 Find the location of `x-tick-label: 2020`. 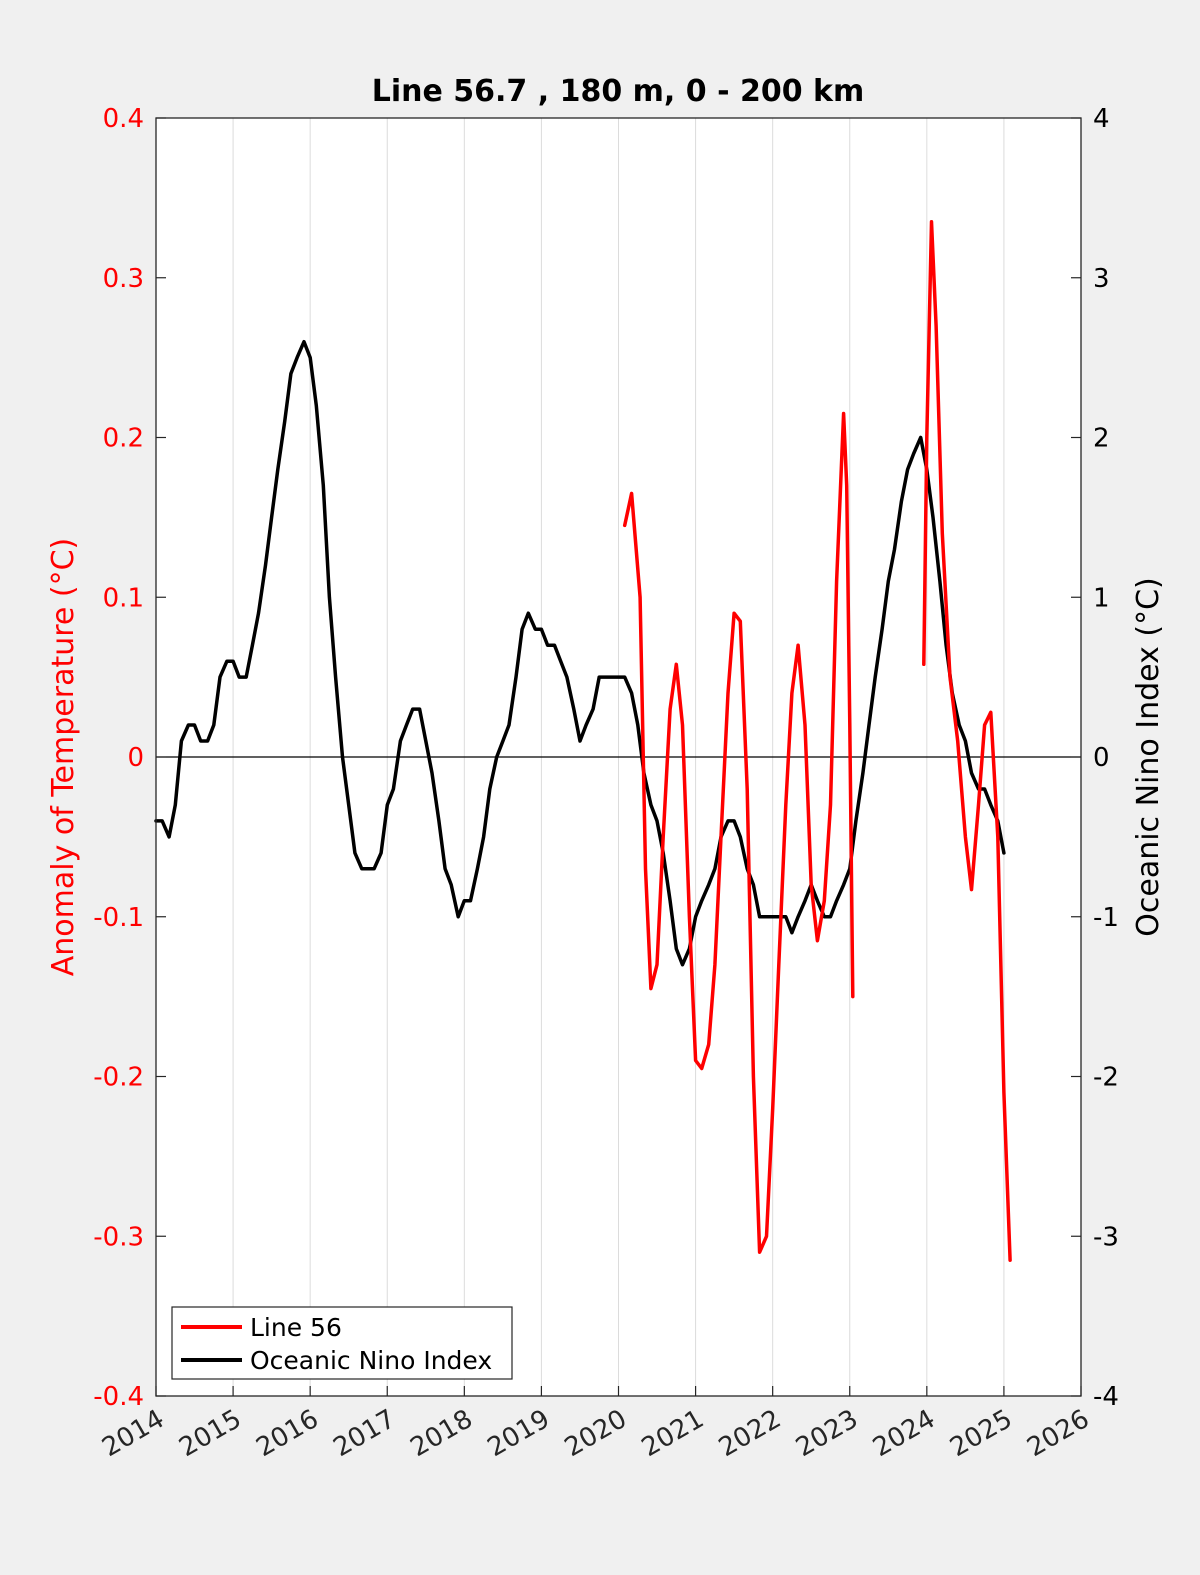

x-tick-label: 2020 is located at coordinates (596, 1433).